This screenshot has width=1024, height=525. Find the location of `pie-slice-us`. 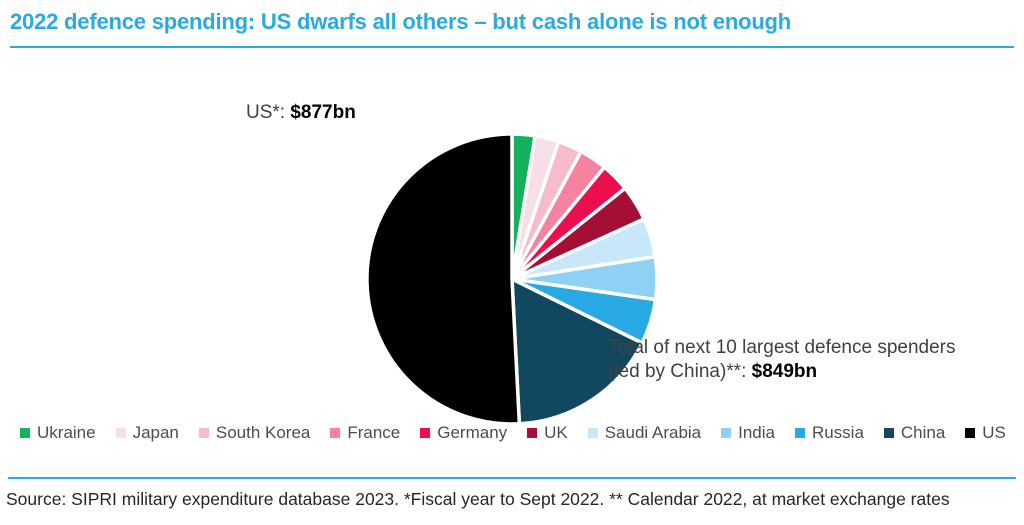

pie-slice-us is located at coordinates (443, 279).